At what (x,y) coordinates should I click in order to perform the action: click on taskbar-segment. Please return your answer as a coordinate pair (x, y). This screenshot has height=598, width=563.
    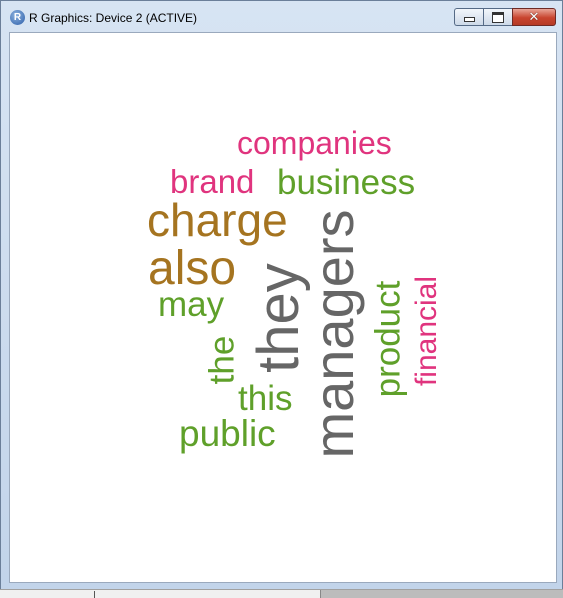
    Looking at the image, I should click on (441, 594).